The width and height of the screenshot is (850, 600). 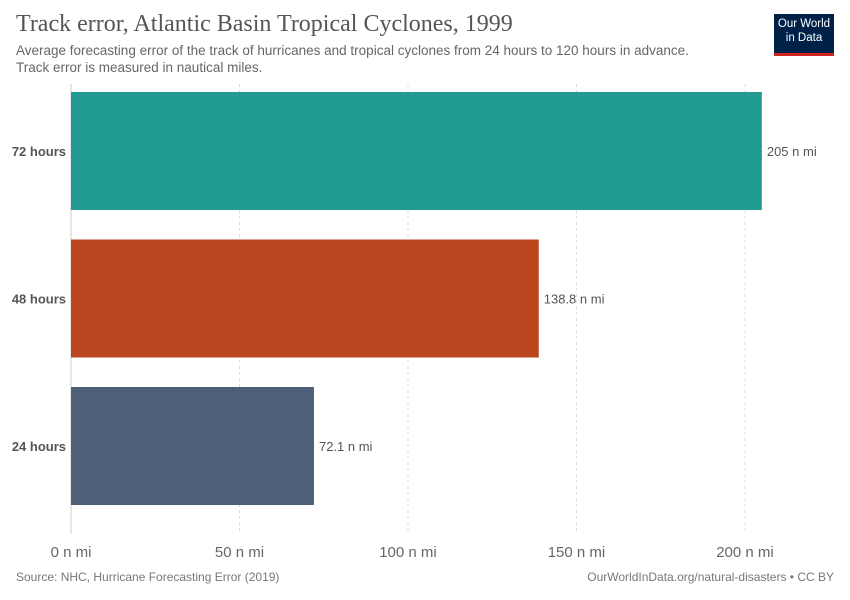 I want to click on x-tick-label: 0 n mi, so click(x=71, y=552).